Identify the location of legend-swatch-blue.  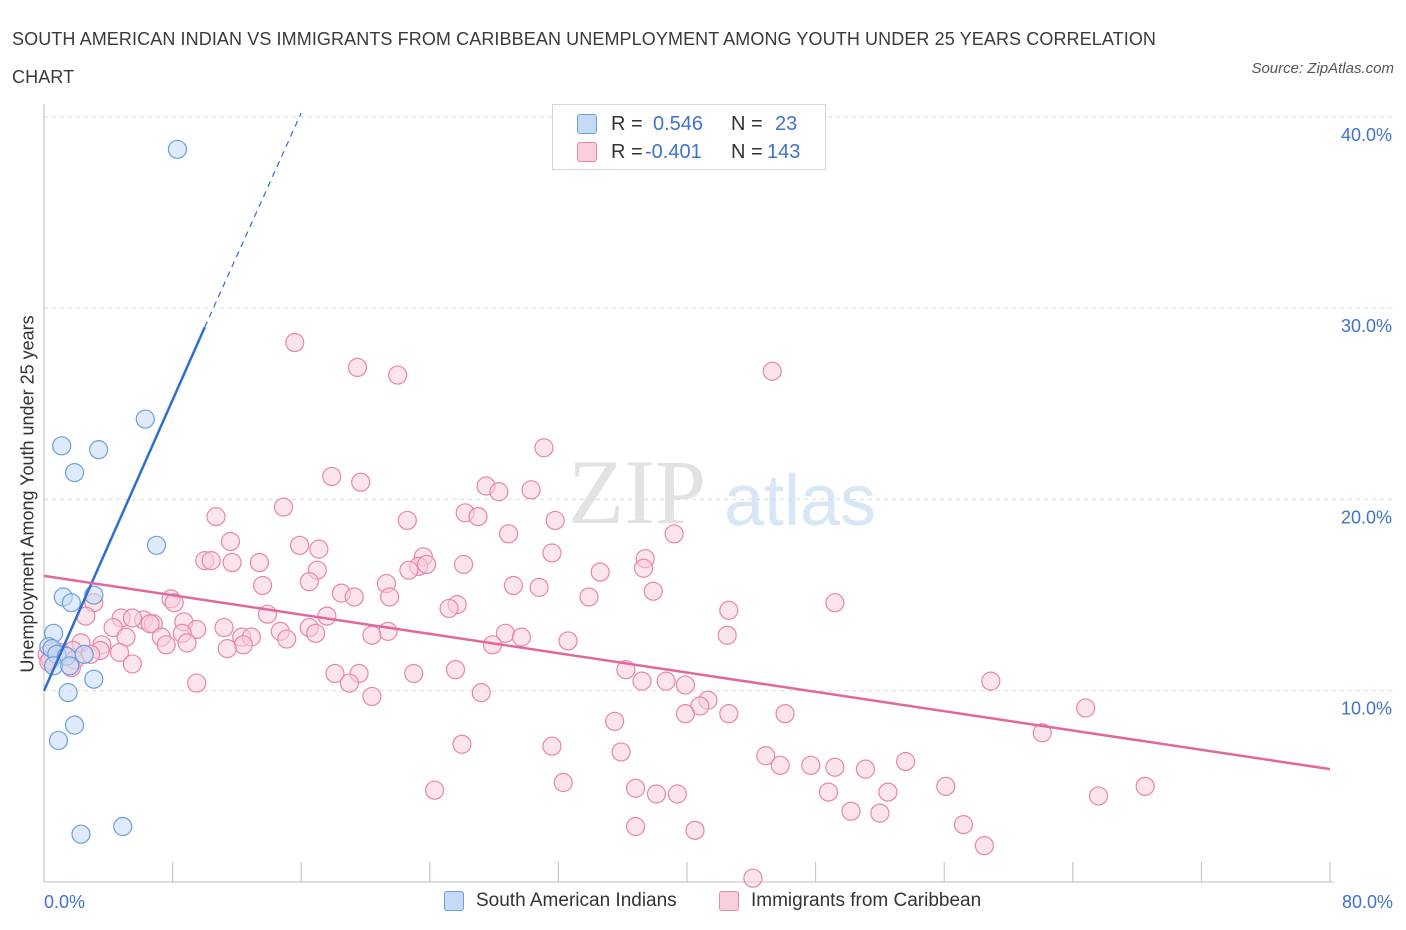
(454, 901).